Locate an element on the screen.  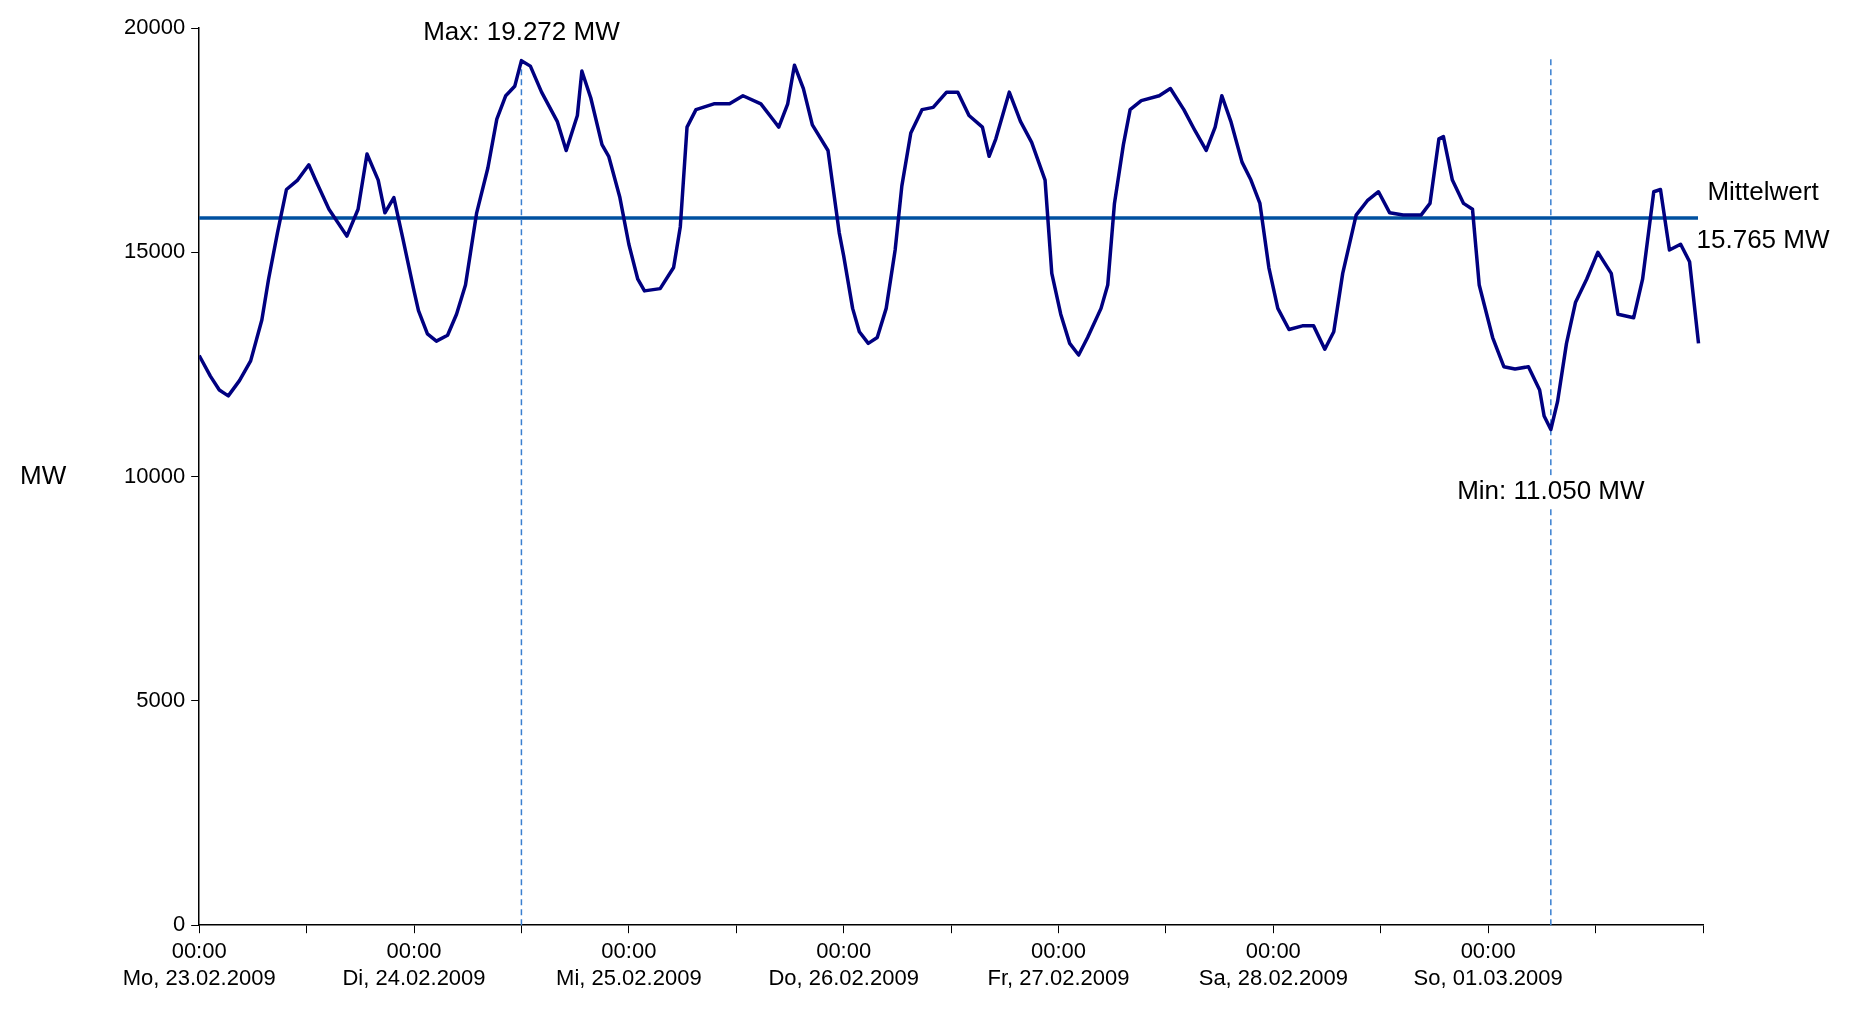
y-tick-label: 10000 is located at coordinates (154, 475).